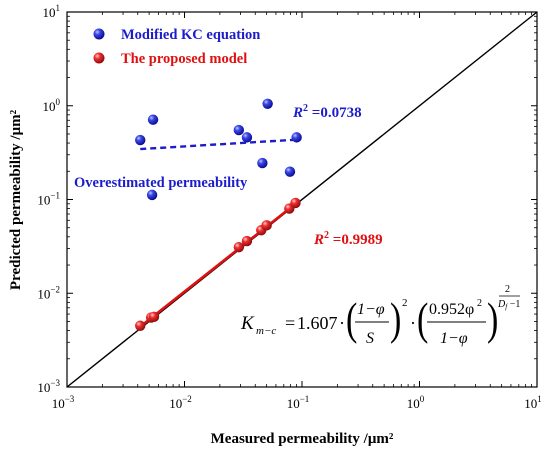  I want to click on x-tick-label-2: 10⁻¹, so click(298, 402).